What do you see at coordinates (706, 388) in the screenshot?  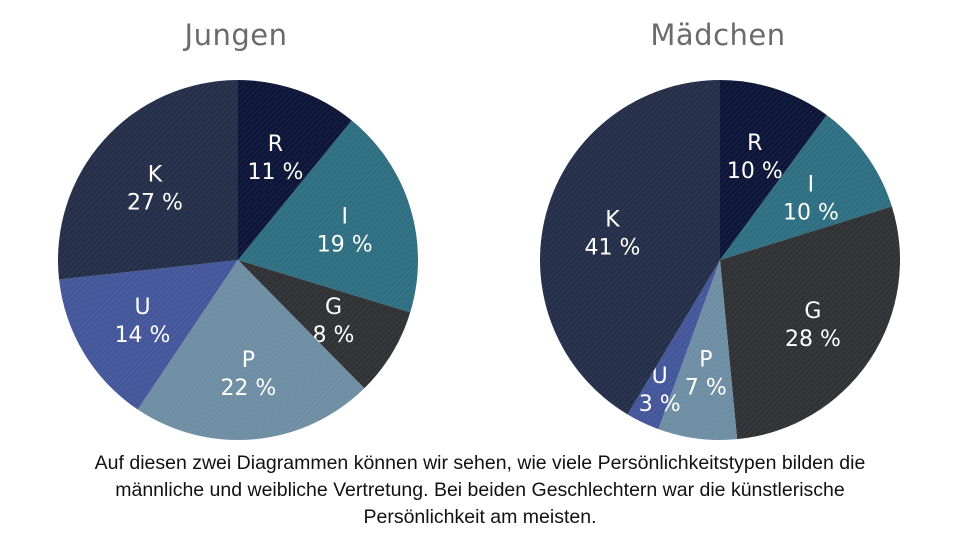 I see `slice-percent-p: 7 %` at bounding box center [706, 388].